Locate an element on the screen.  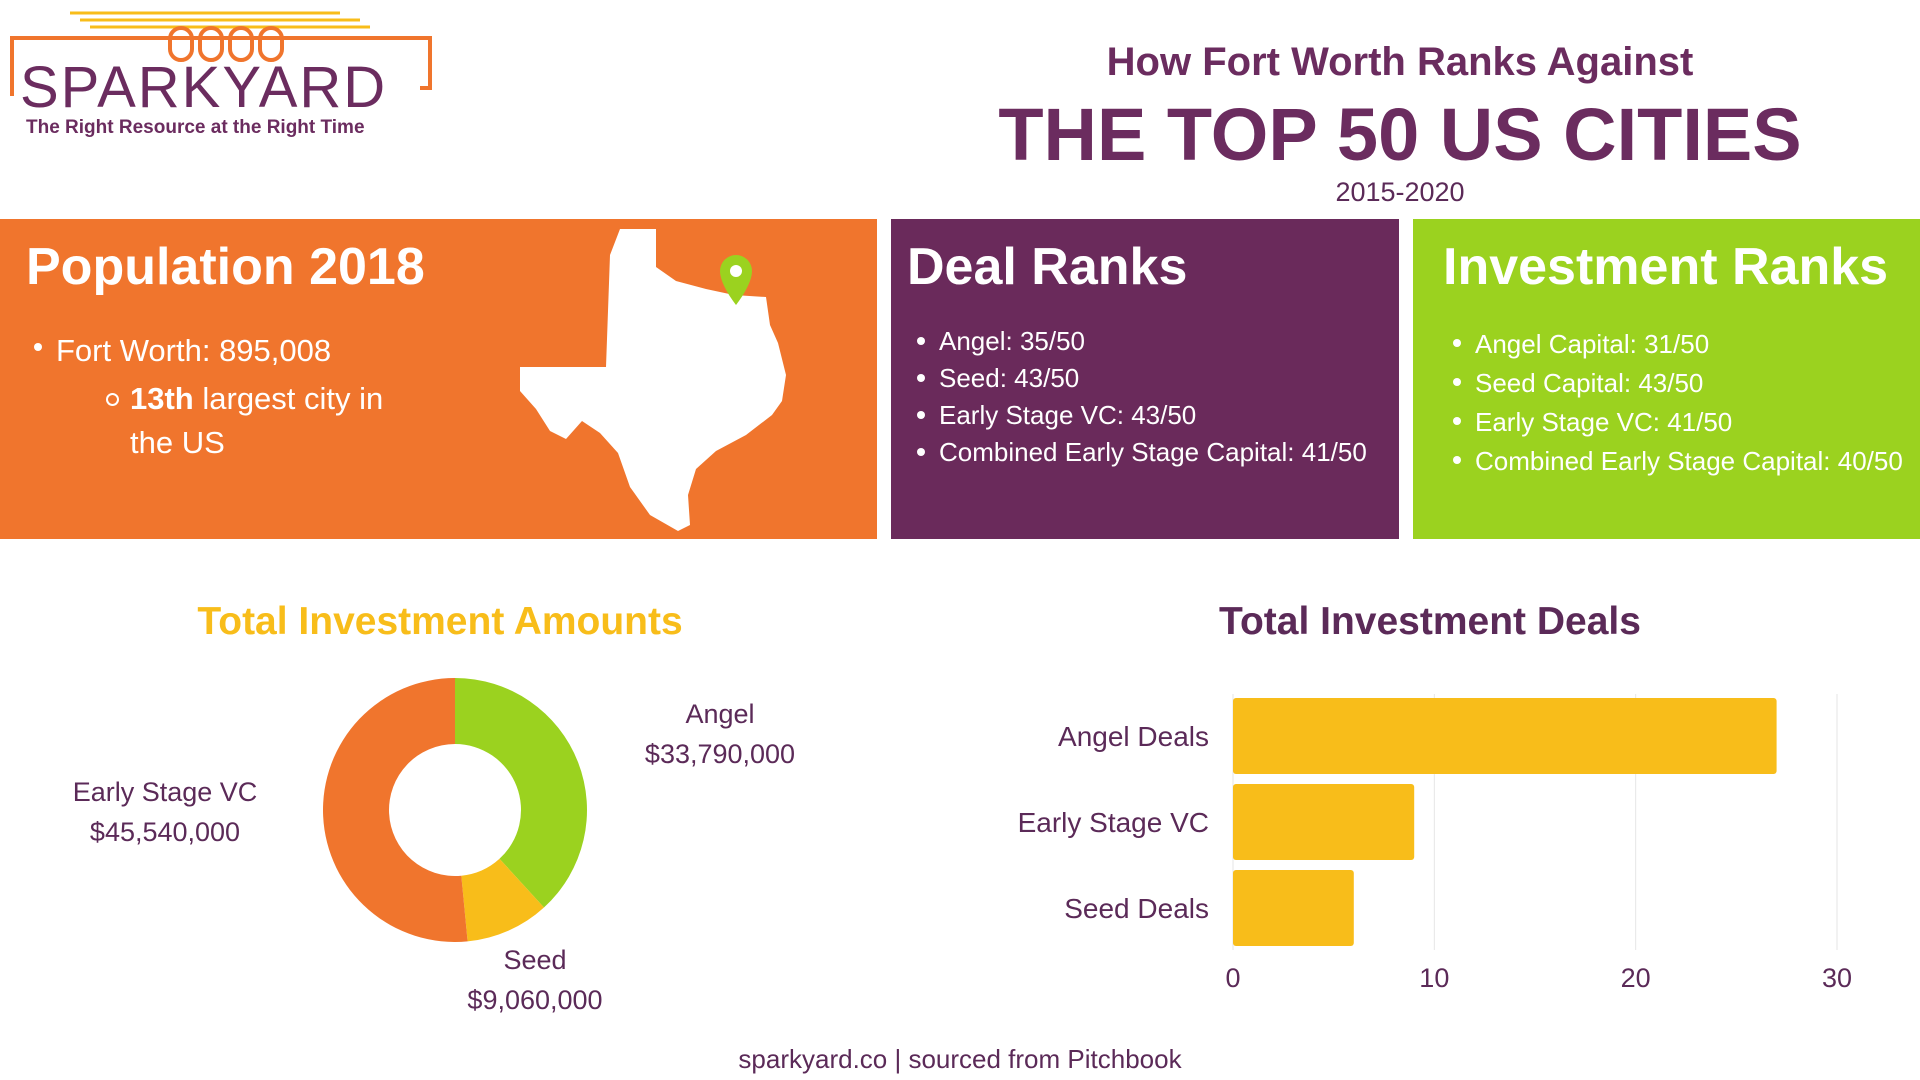
pie-label-angel: Angel $33,790,000 is located at coordinates (720, 734).